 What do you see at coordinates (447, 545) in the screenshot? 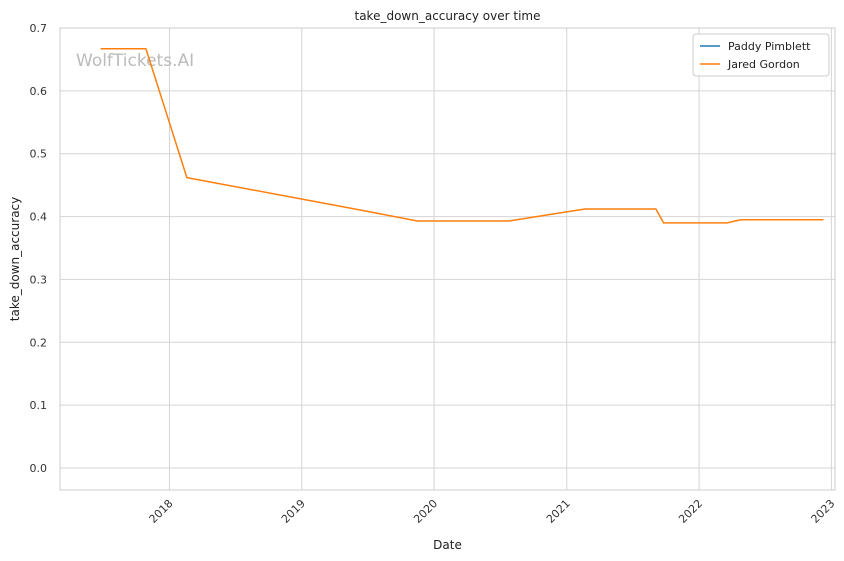
I see `x-axis-title: Date` at bounding box center [447, 545].